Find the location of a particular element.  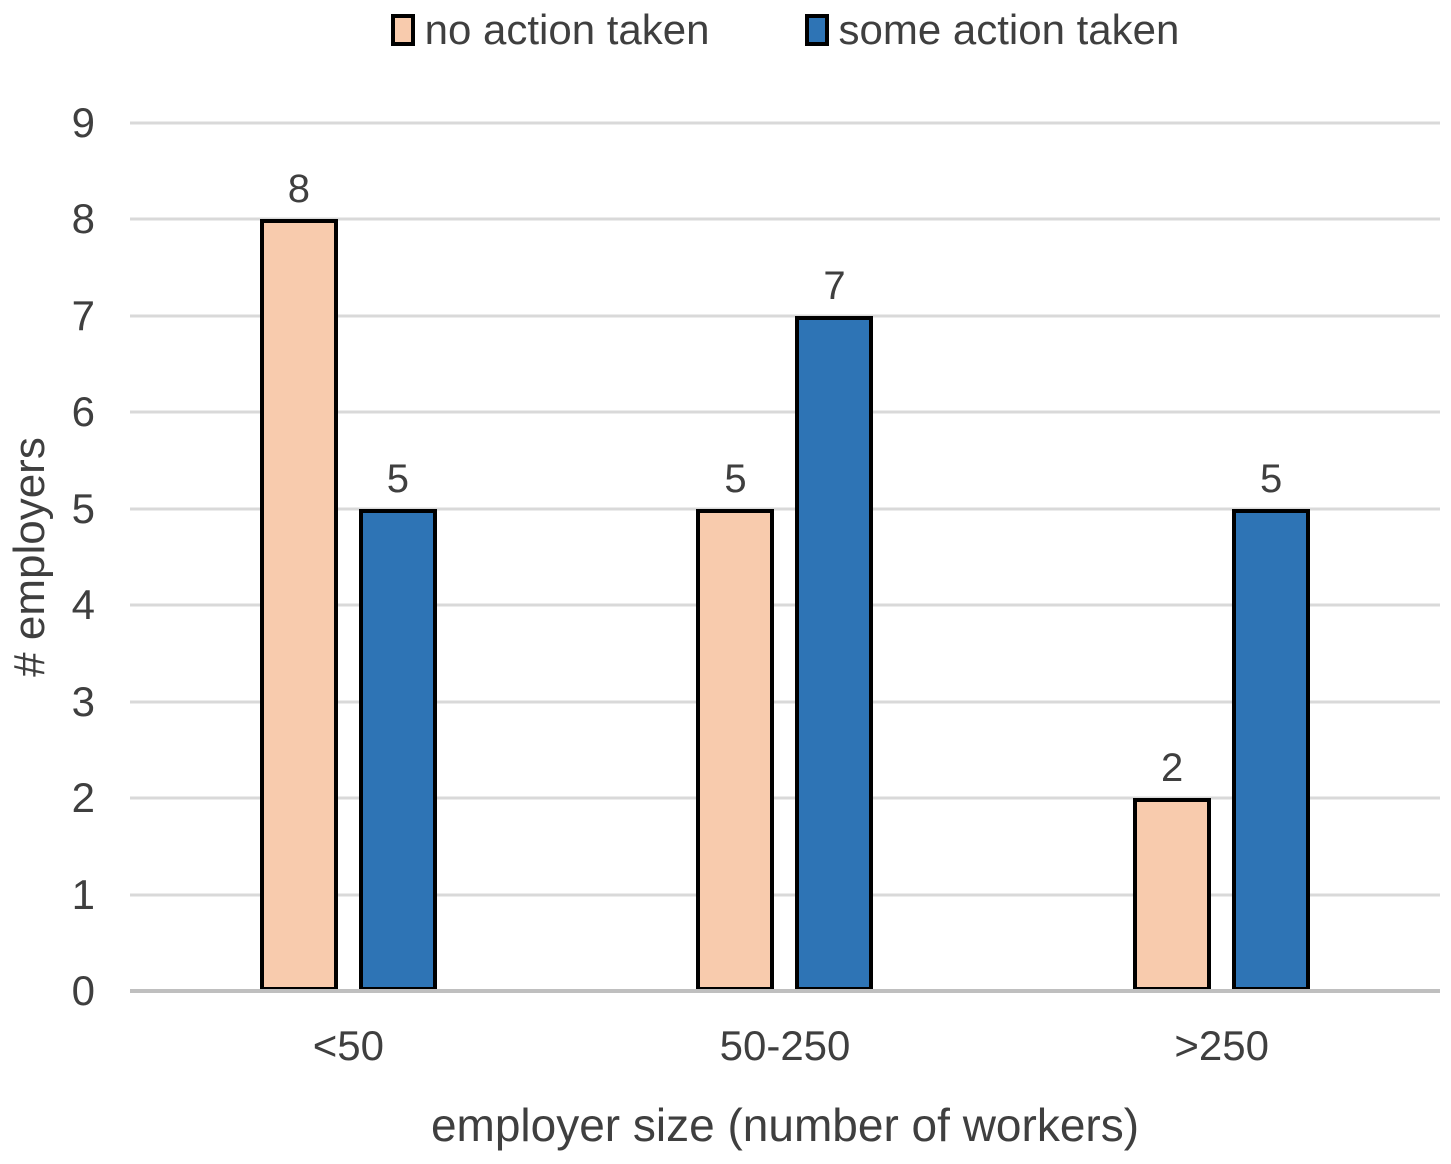

bar: 8 is located at coordinates (298, 580).